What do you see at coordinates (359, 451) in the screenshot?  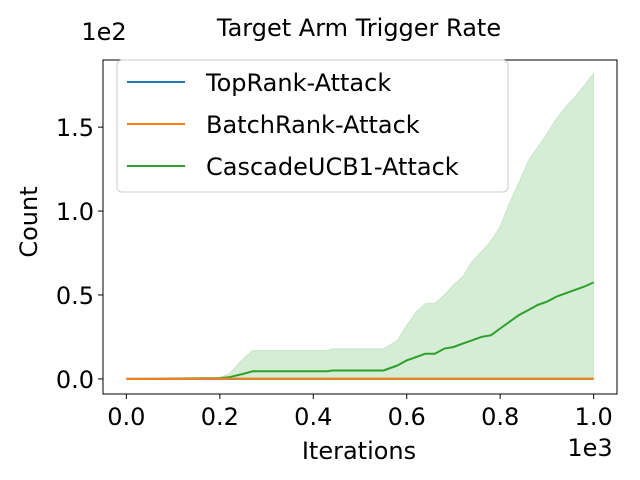 I see `x-axis-label: Iterations` at bounding box center [359, 451].